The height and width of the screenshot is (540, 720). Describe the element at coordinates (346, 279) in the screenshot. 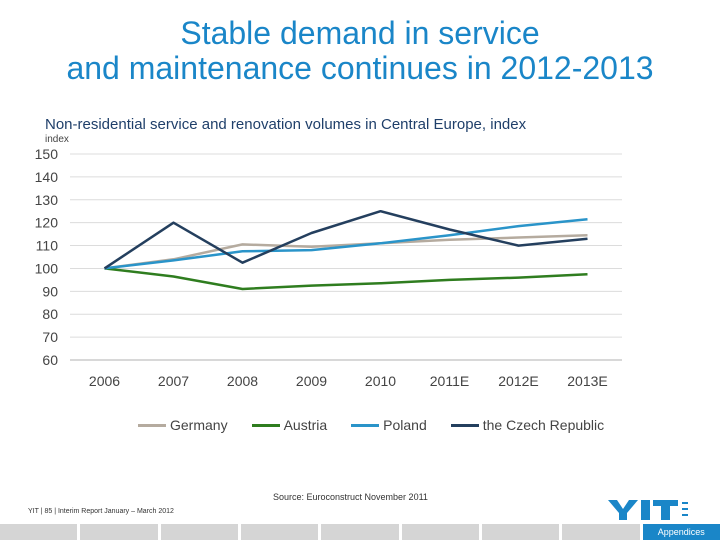

I see `series-line-austria` at that location.